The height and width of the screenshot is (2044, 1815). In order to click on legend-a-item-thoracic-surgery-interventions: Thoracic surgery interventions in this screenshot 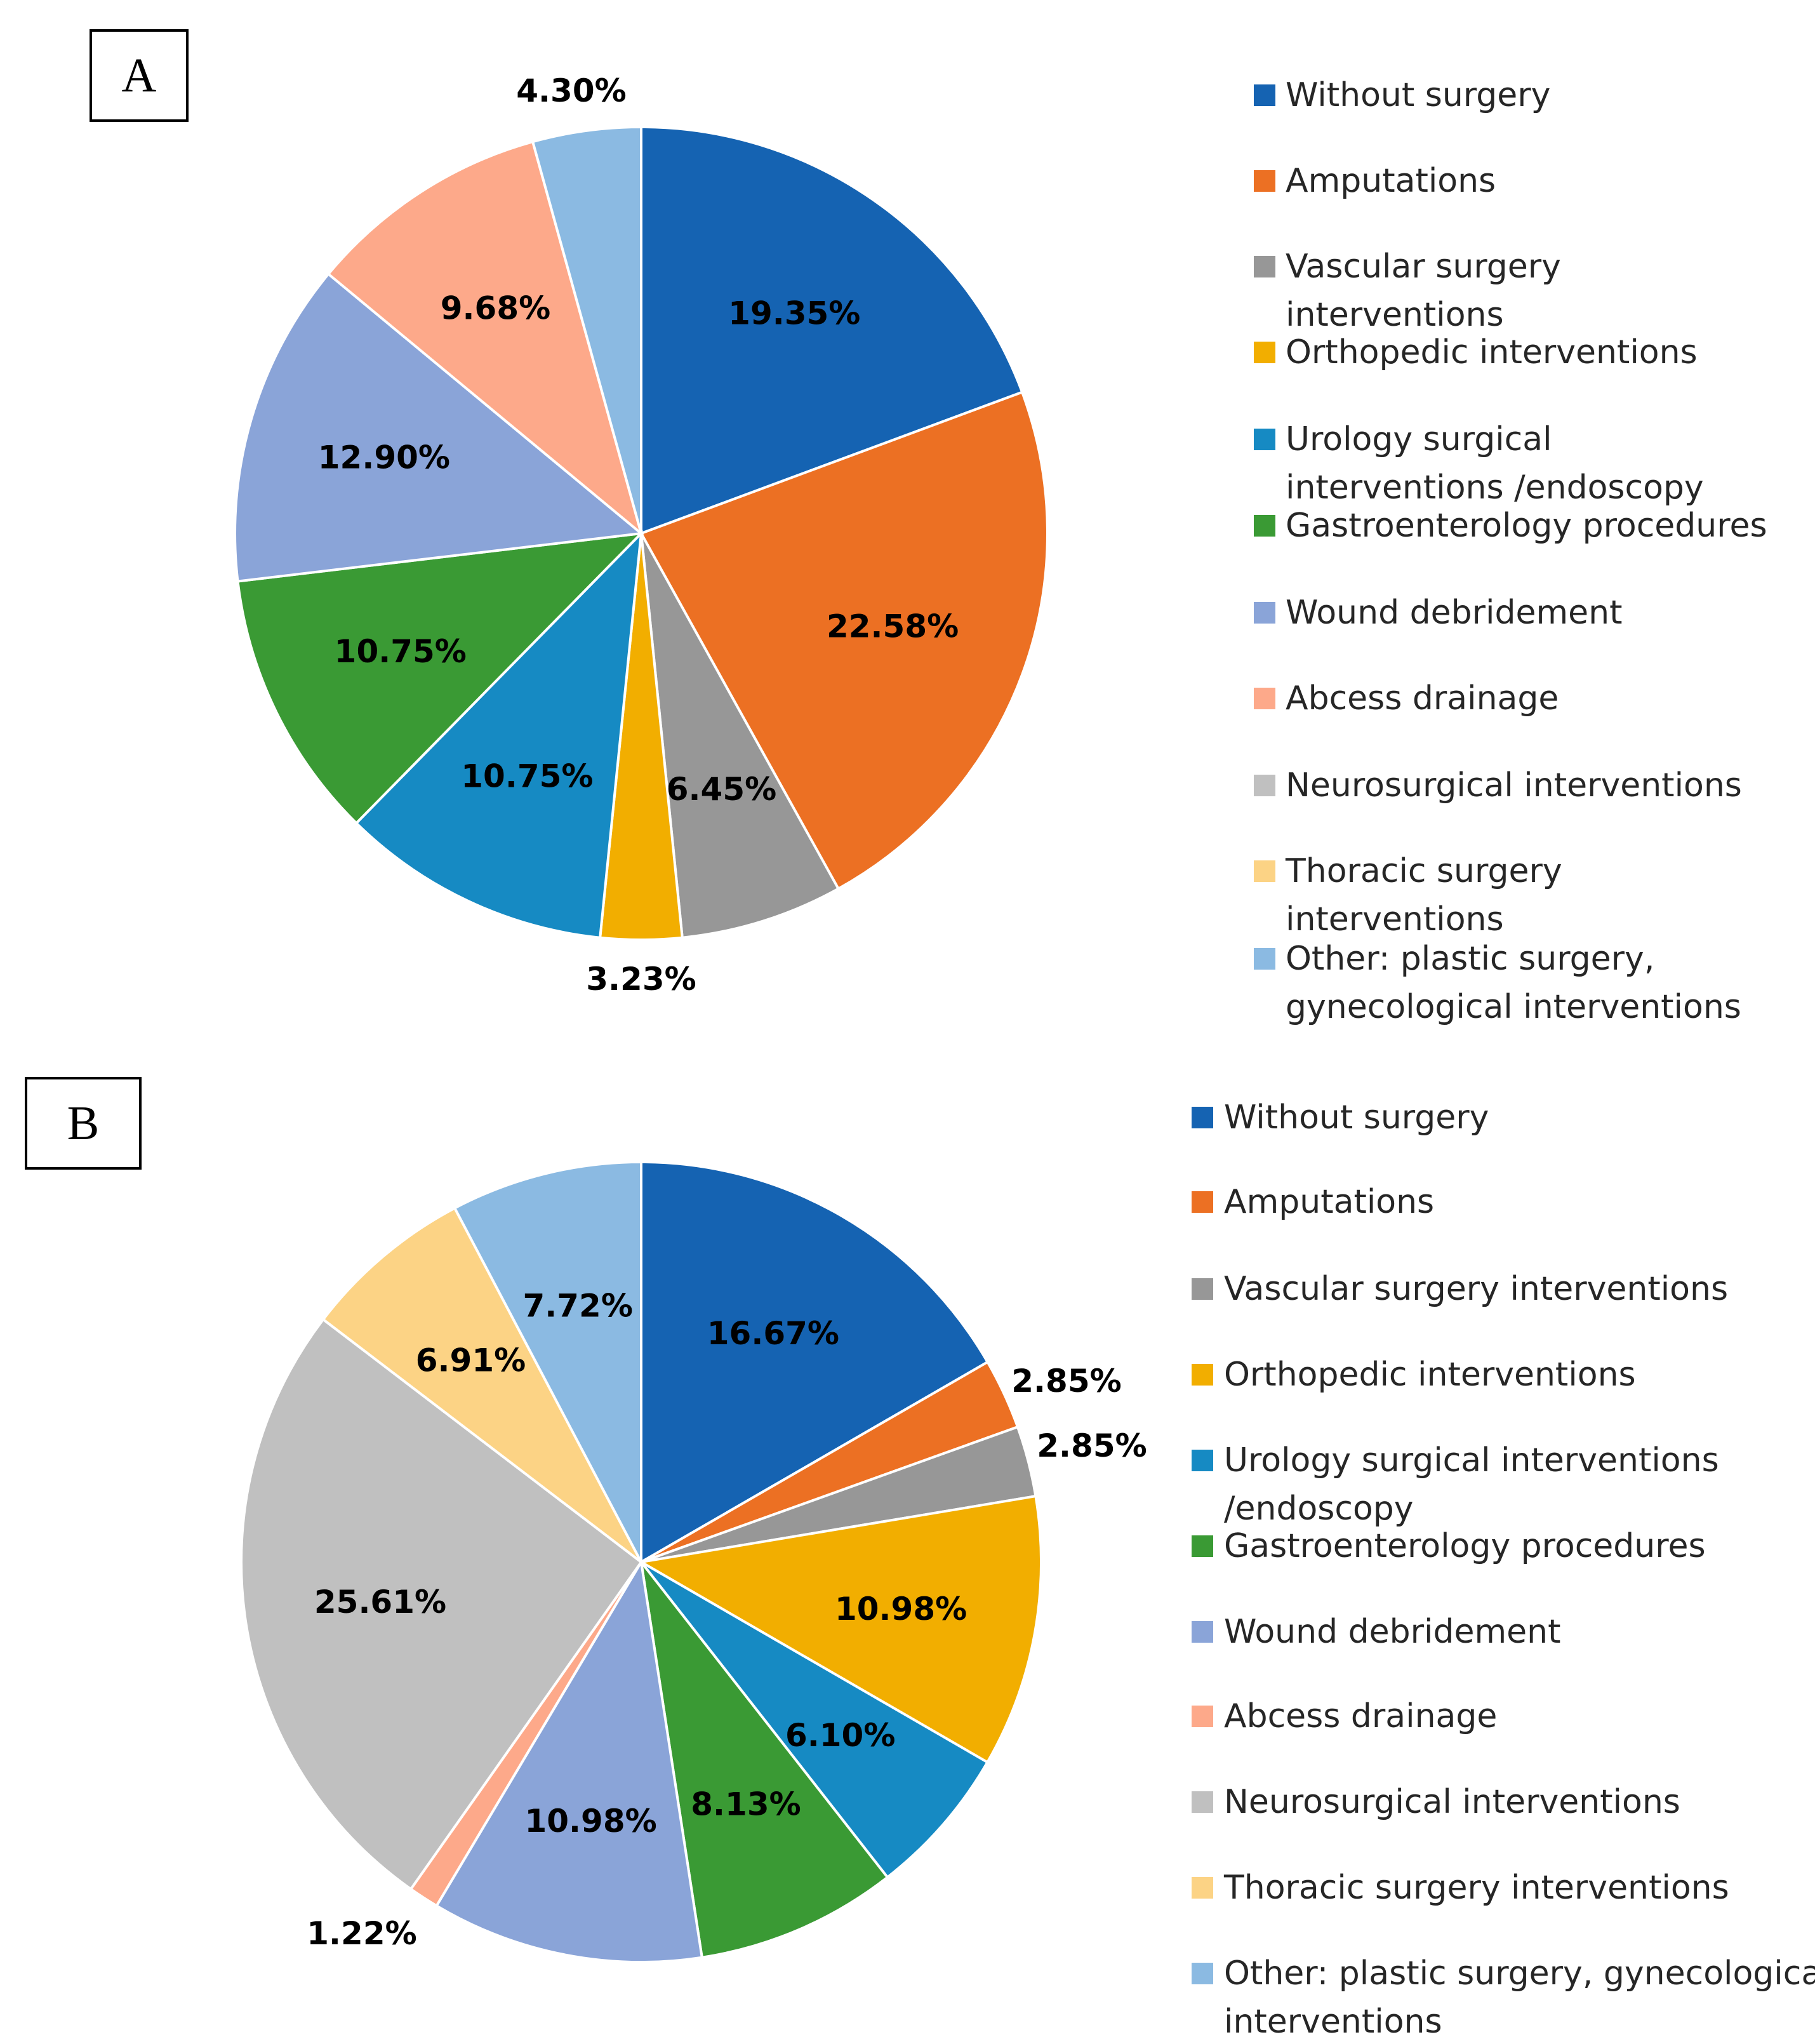, I will do `click(1408, 895)`.